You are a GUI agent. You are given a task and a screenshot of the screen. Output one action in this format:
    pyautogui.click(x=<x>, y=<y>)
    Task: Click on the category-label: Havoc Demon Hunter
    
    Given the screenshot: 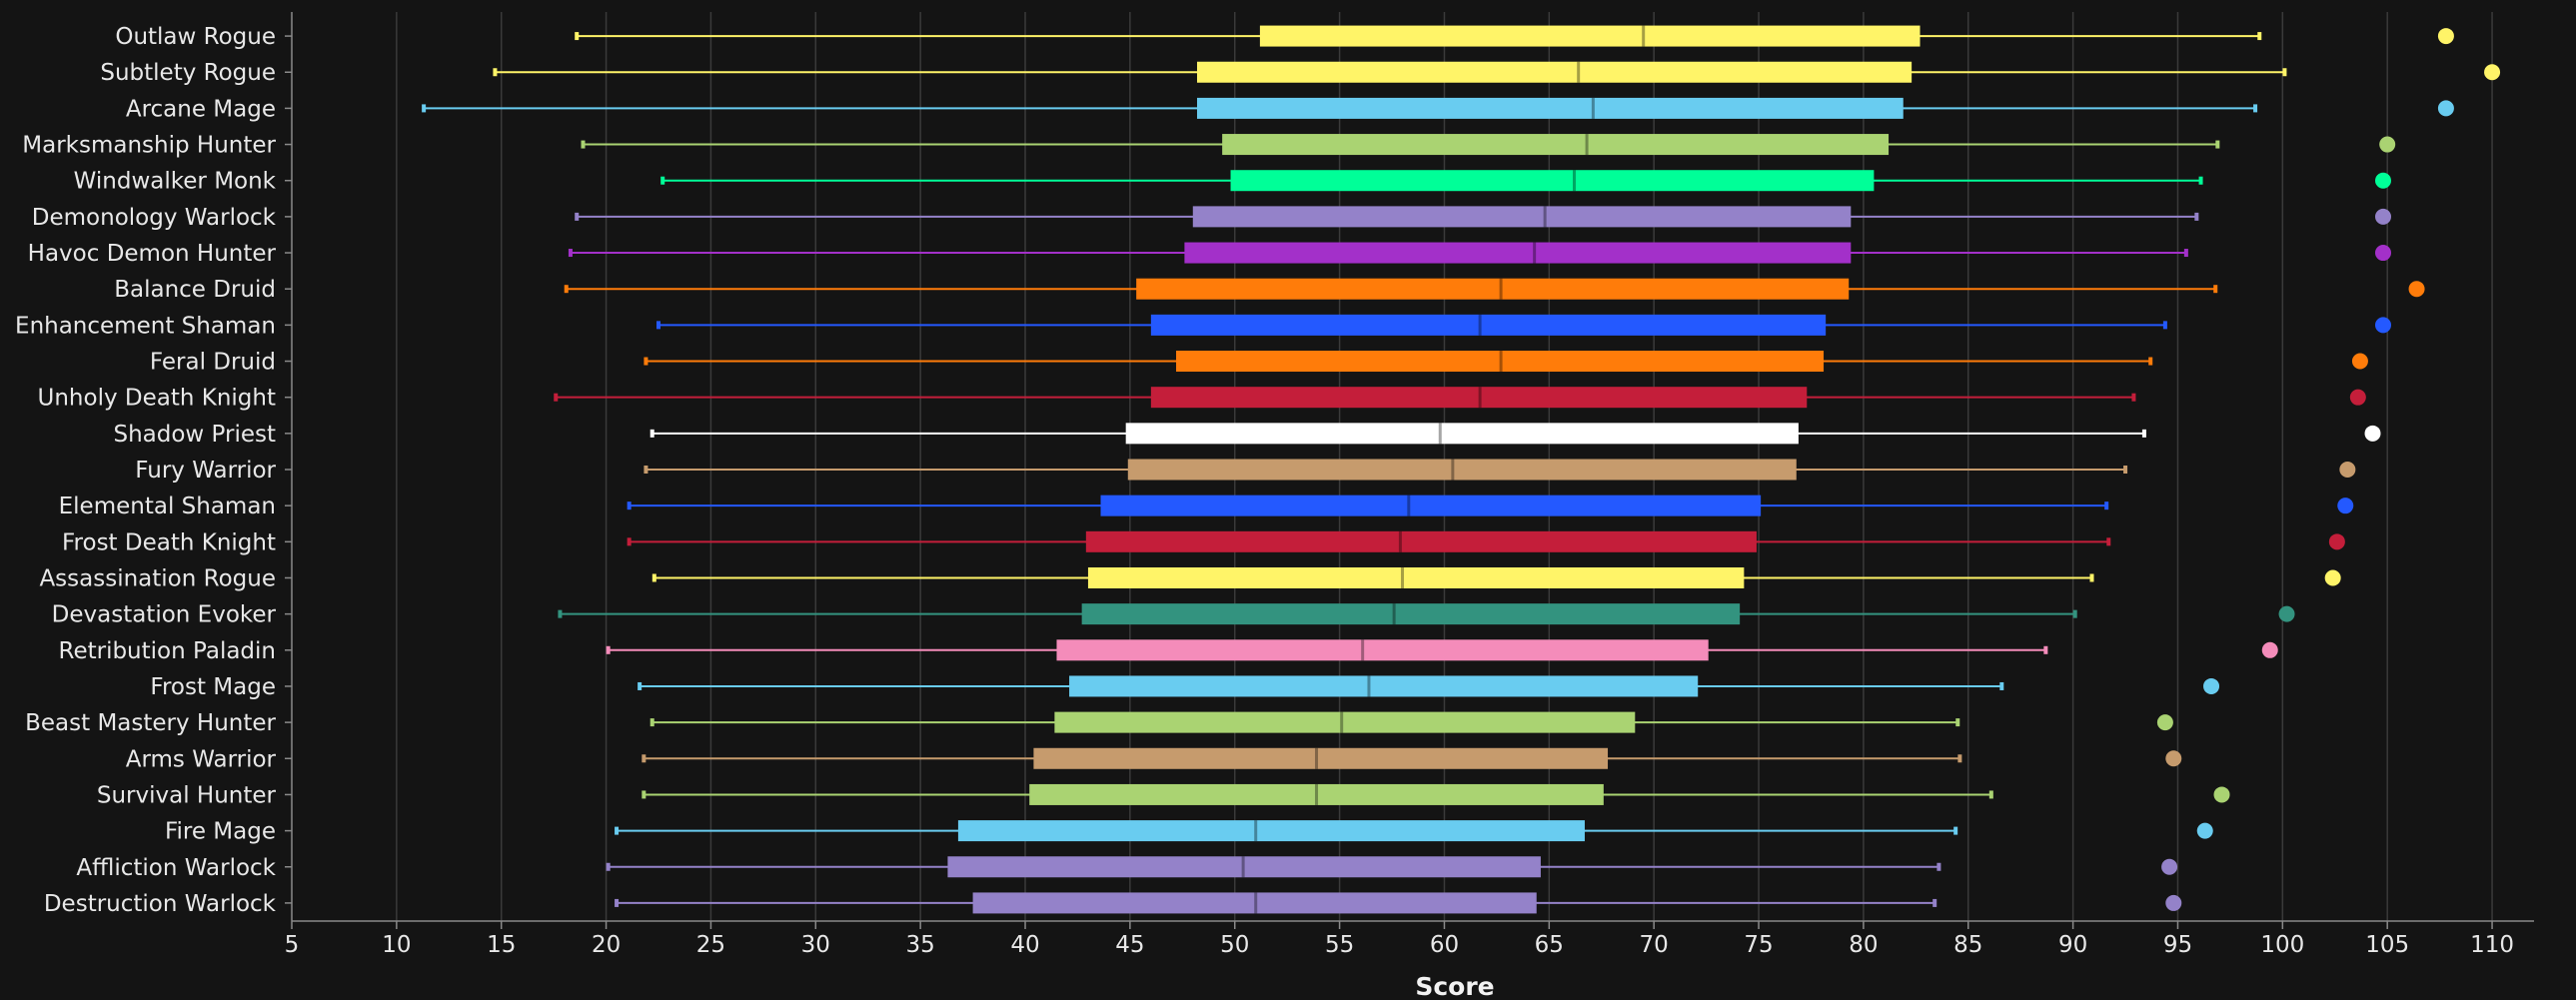 What is the action you would take?
    pyautogui.click(x=152, y=254)
    